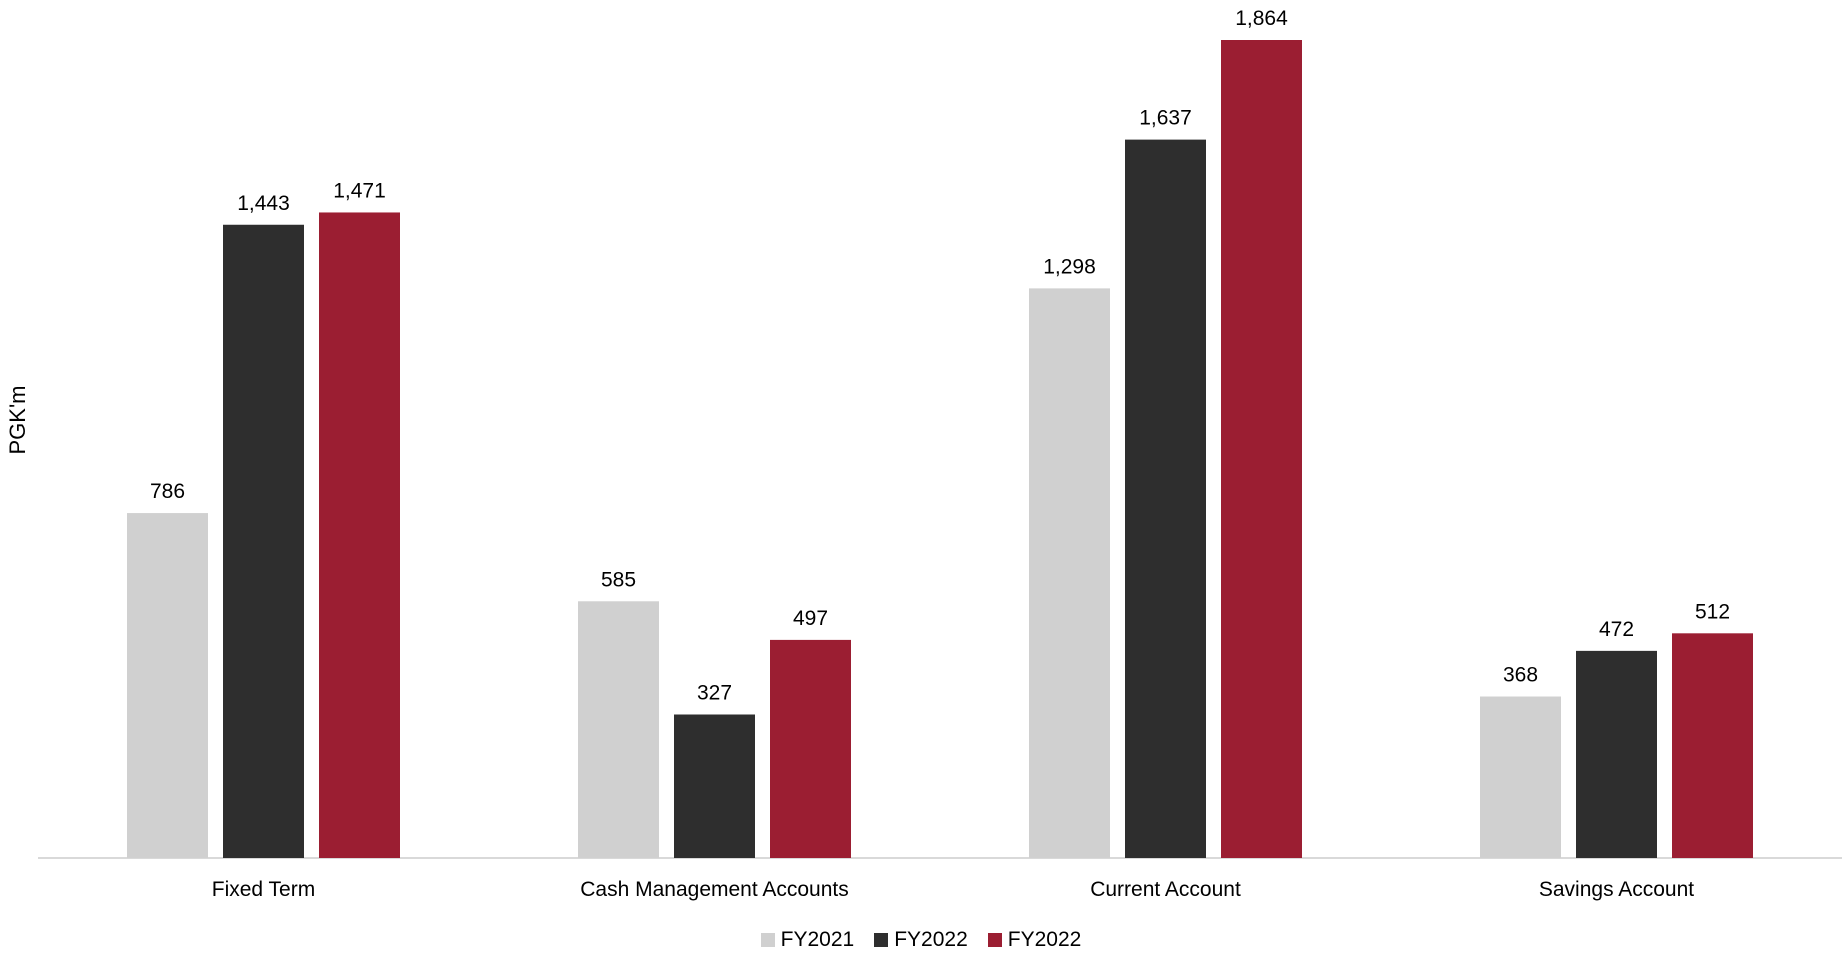 The width and height of the screenshot is (1842, 953). I want to click on data-label: 1,443, so click(263, 203).